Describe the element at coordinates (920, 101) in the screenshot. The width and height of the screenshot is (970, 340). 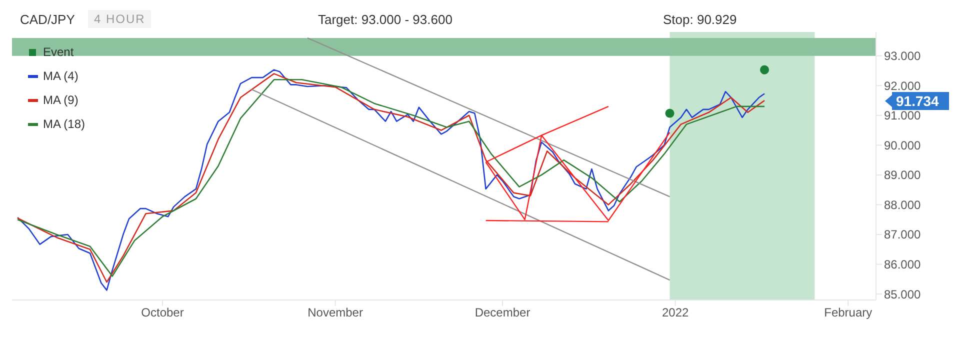
I see `text: 91.734` at that location.